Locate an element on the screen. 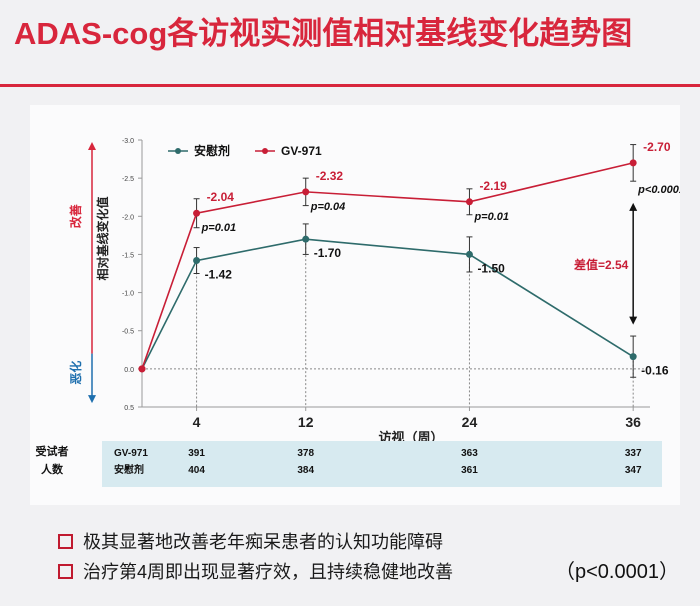 This screenshot has height=606, width=700. table-row-name: 安慰剂 is located at coordinates (129, 469).